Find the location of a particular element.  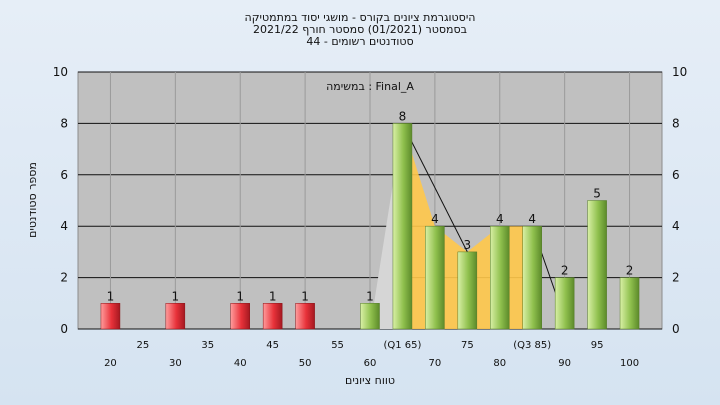

trend-line is located at coordinates (434, 188).